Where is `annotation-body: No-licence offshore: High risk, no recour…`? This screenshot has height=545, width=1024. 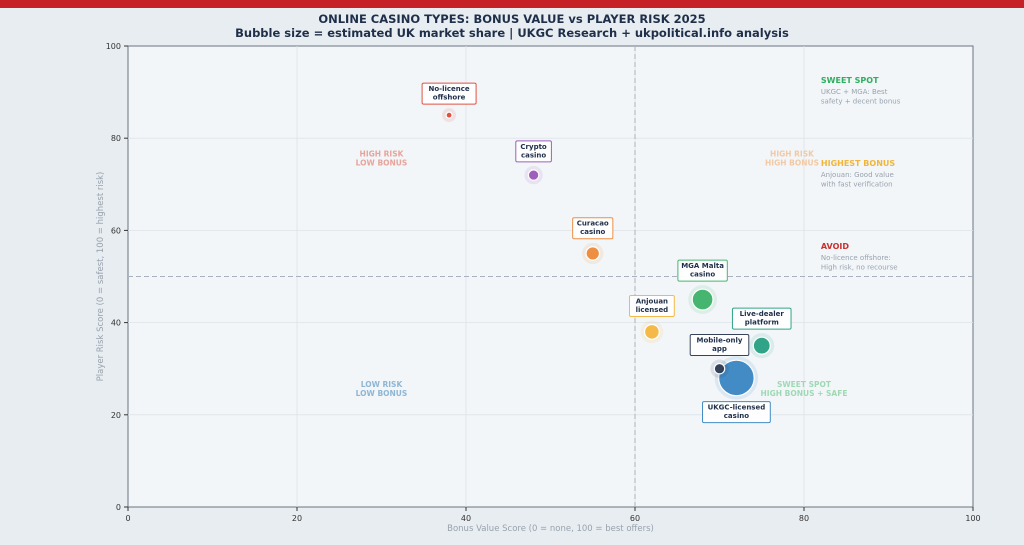 annotation-body: No-licence offshore: High risk, no recour… is located at coordinates (859, 263).